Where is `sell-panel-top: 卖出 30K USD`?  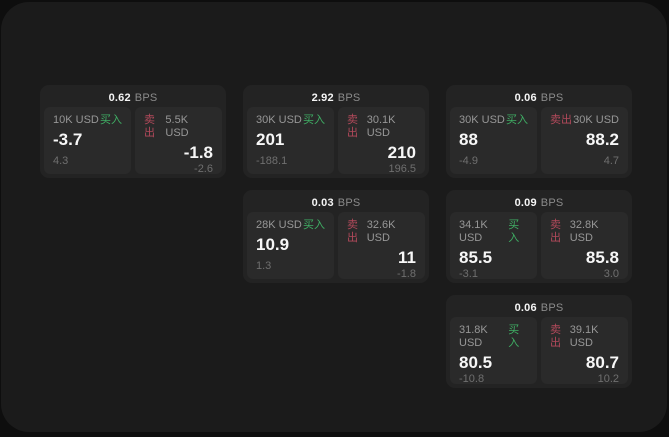 sell-panel-top: 卖出 30K USD is located at coordinates (584, 120).